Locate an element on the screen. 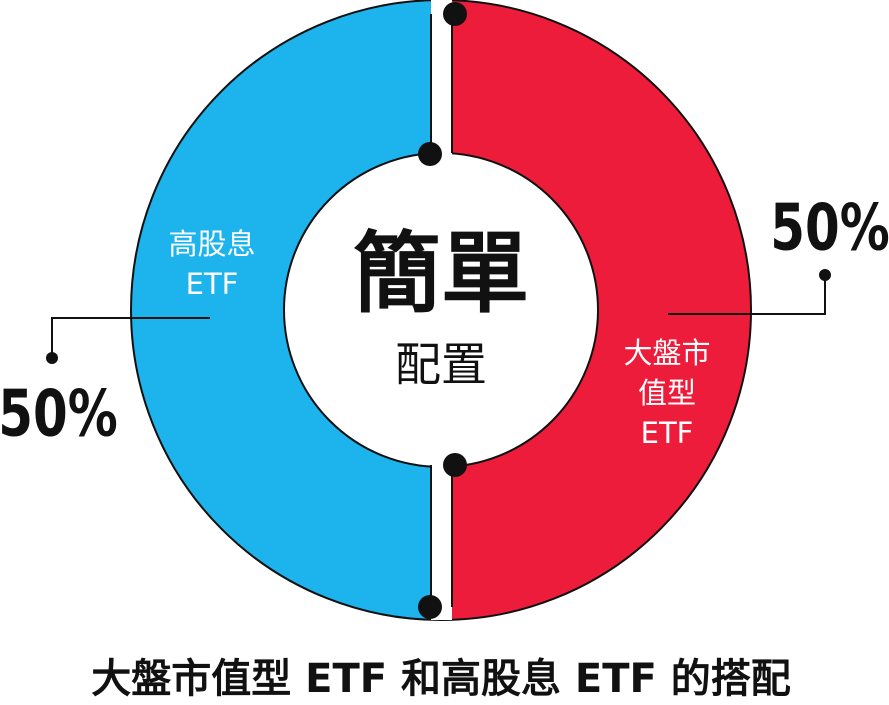  center-title: 簡單 is located at coordinates (441, 273).